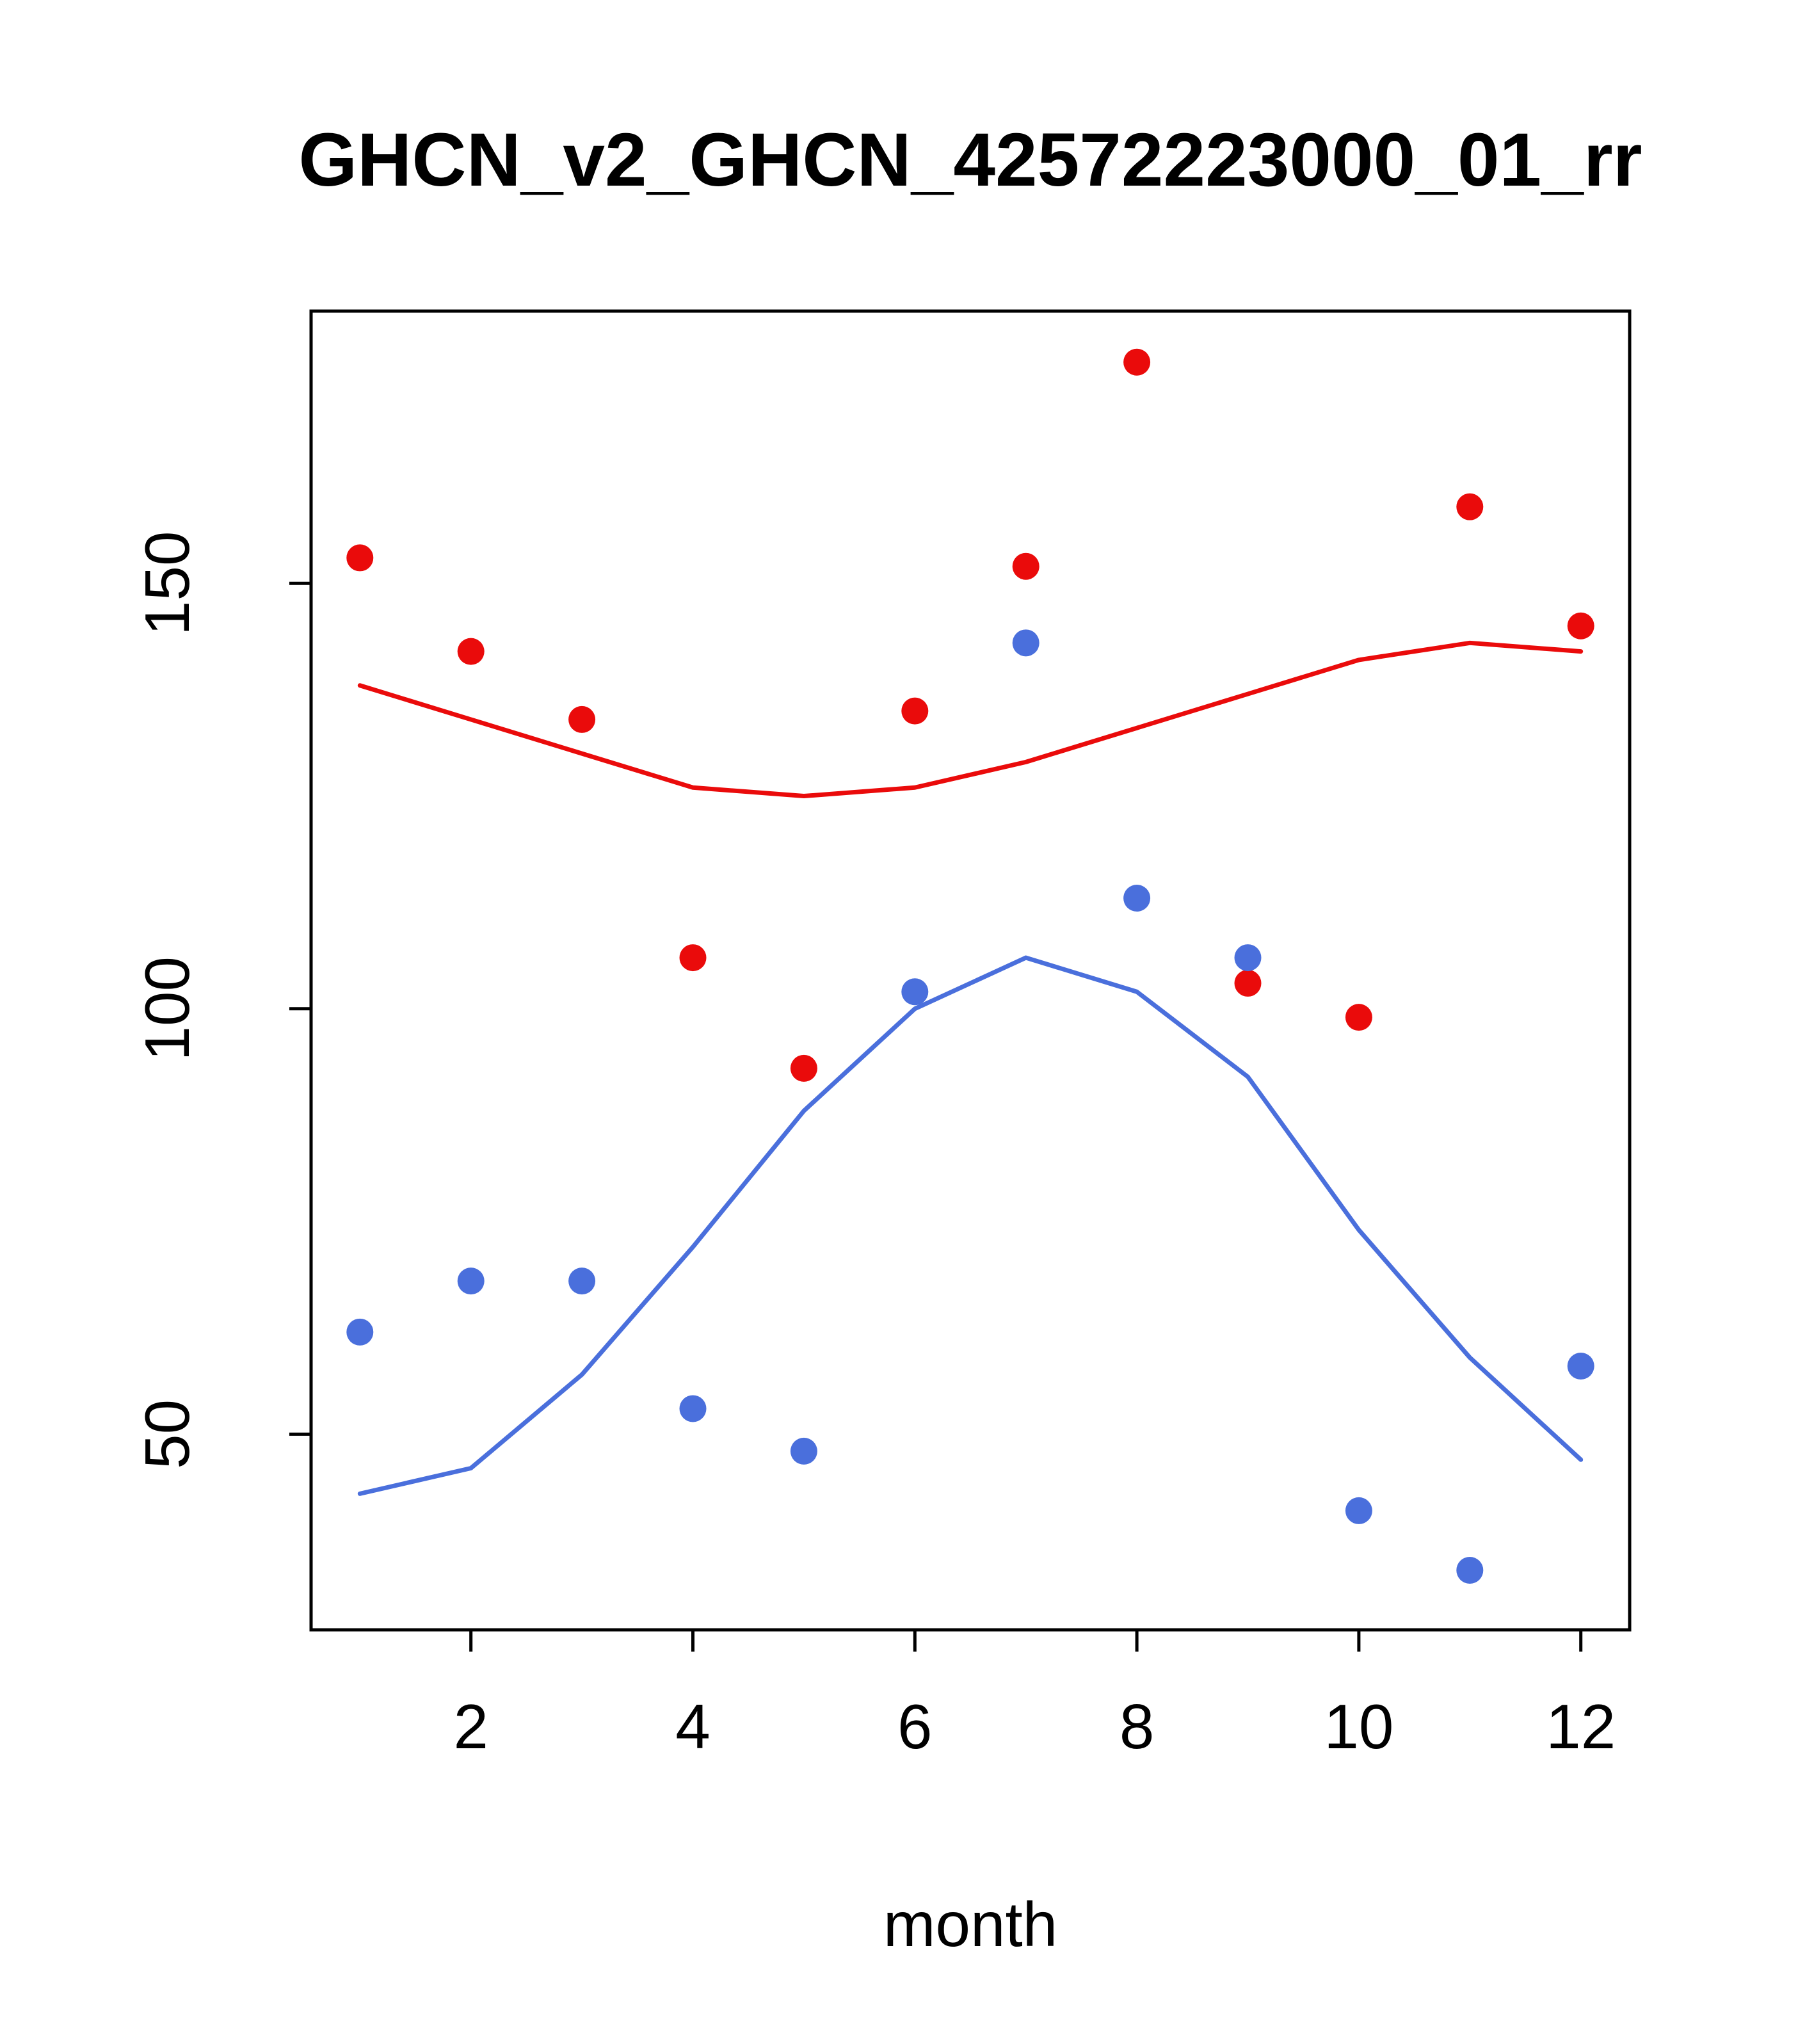 This screenshot has width=1814, height=2044. What do you see at coordinates (167, 583) in the screenshot?
I see `y-tick-label: 150` at bounding box center [167, 583].